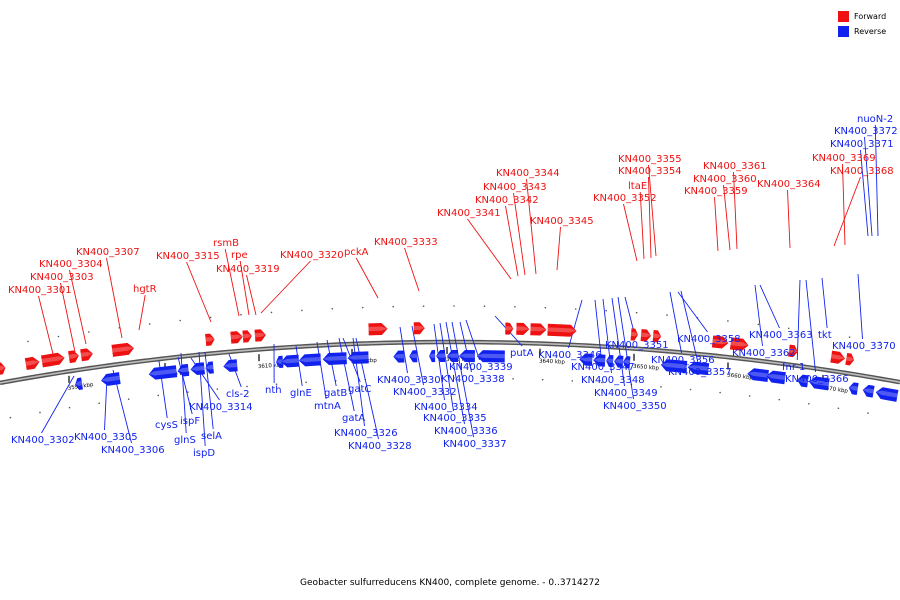 The image size is (900, 600). I want to click on reverse-gene-label: KN400_3338, so click(473, 379).